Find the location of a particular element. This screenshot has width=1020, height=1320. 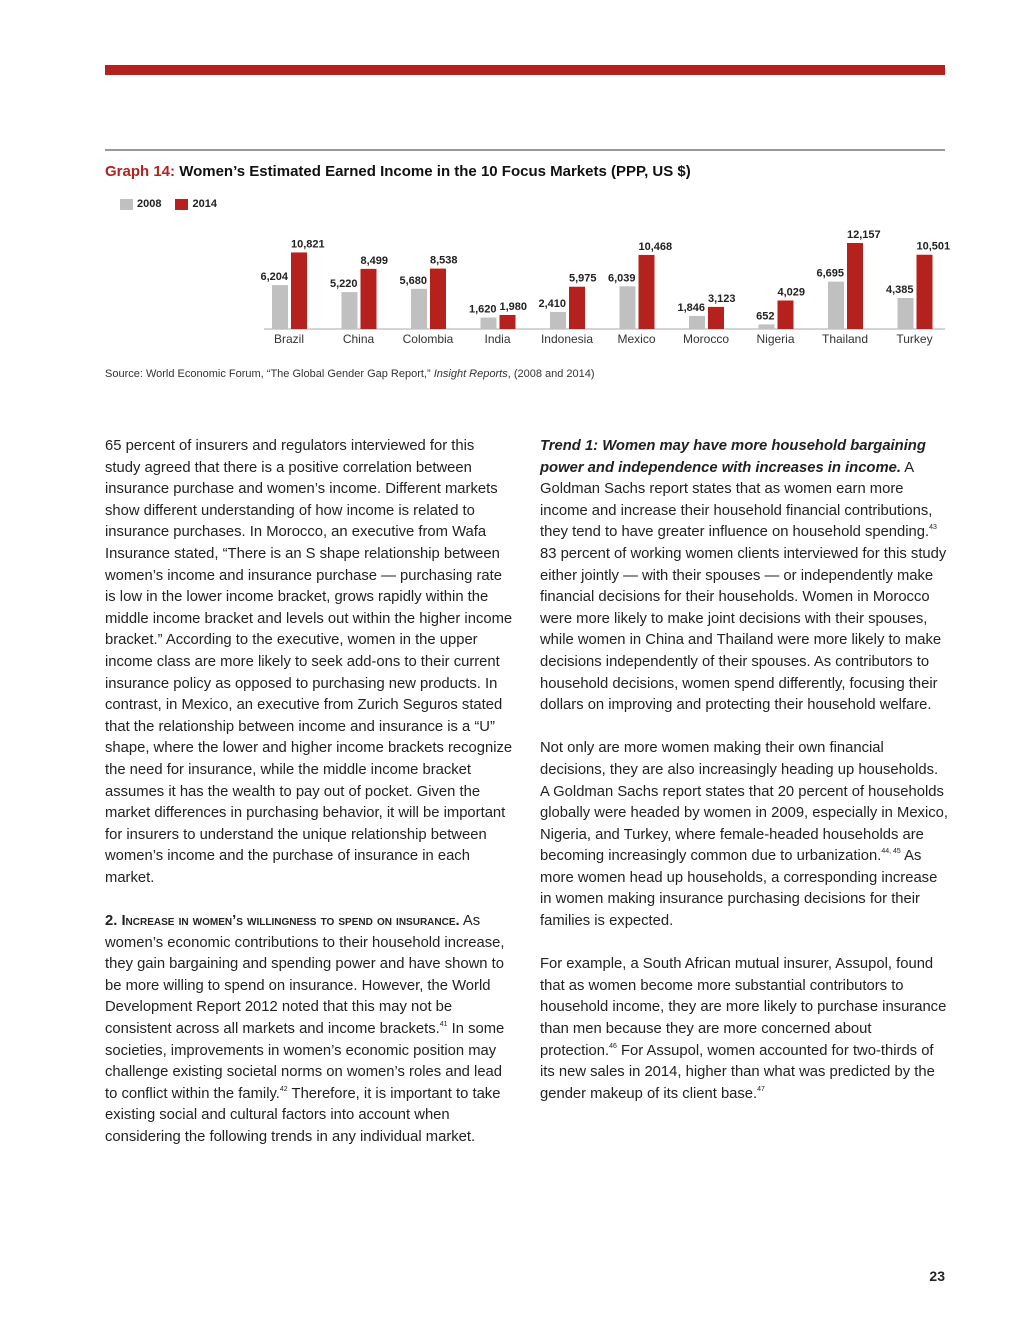

bar-2014-colombia is located at coordinates (438, 298).